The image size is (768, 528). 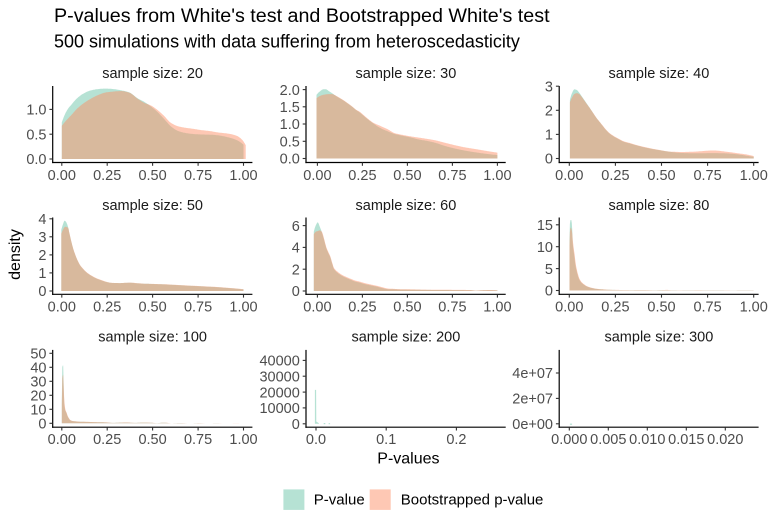 I want to click on svg-text: sample size: 200, so click(x=405, y=338).